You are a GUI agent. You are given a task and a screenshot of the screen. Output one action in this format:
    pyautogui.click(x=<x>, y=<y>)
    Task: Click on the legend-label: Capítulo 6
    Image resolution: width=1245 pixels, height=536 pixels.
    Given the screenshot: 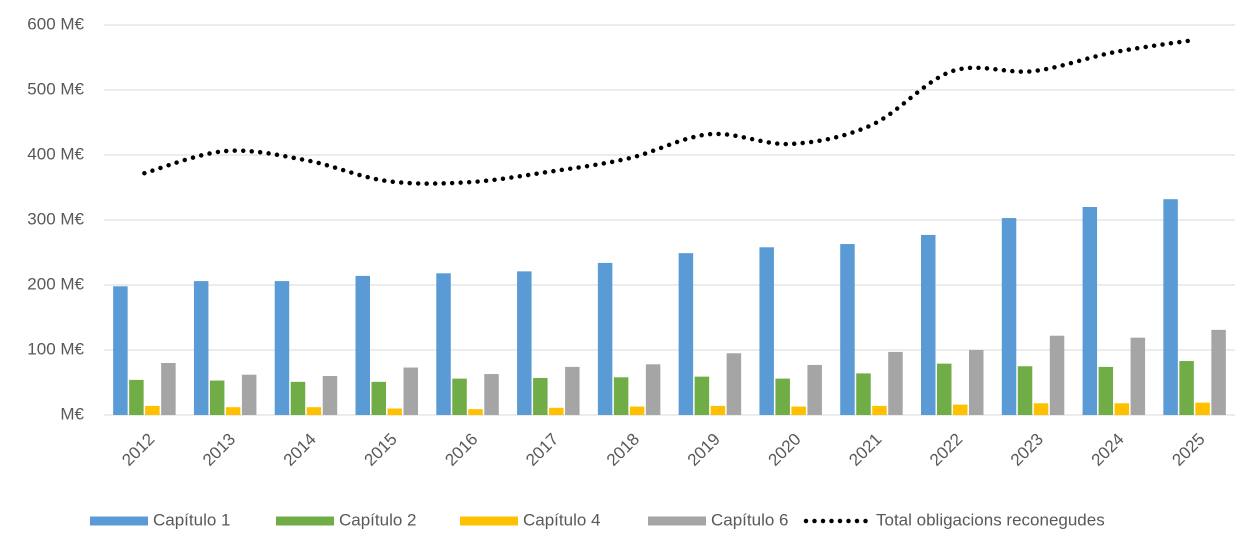 What is the action you would take?
    pyautogui.click(x=750, y=519)
    